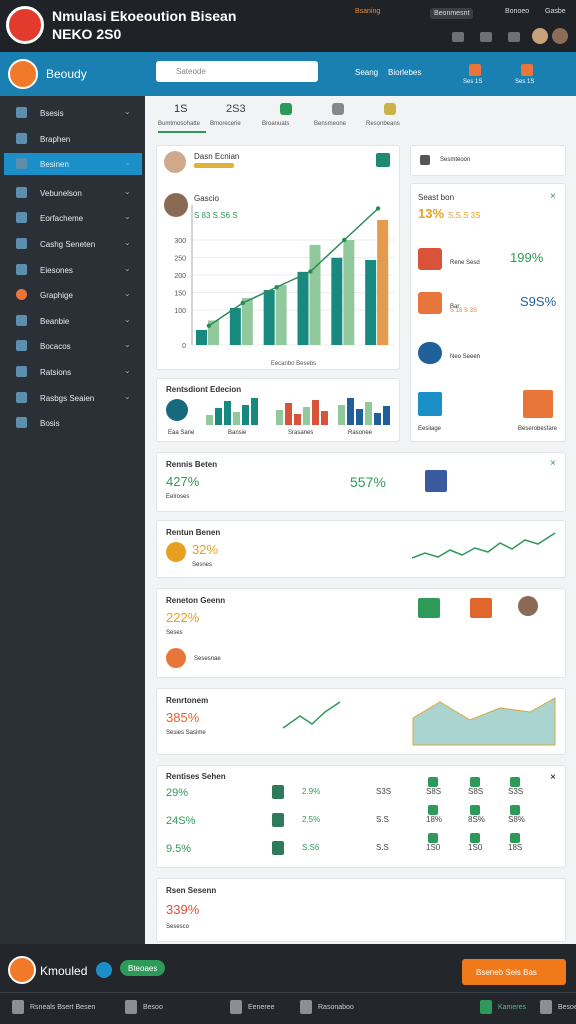  Describe the element at coordinates (336, 1007) in the screenshot. I see `footer-link: Rasonaboo` at that location.